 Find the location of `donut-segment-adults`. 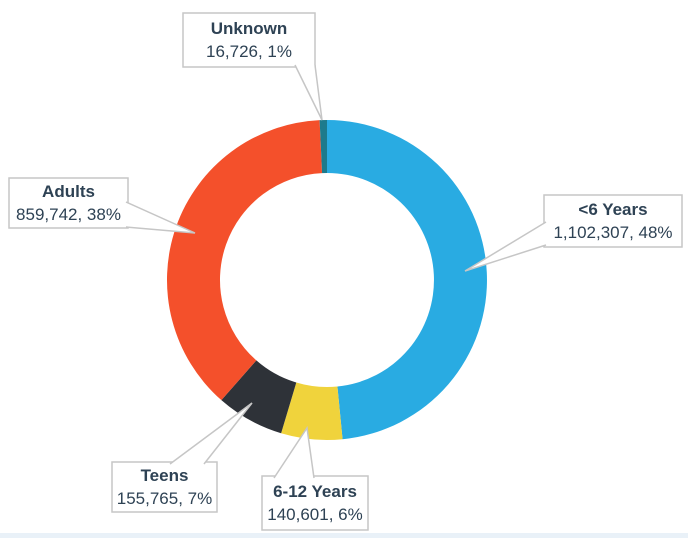

donut-segment-adults is located at coordinates (244, 260).